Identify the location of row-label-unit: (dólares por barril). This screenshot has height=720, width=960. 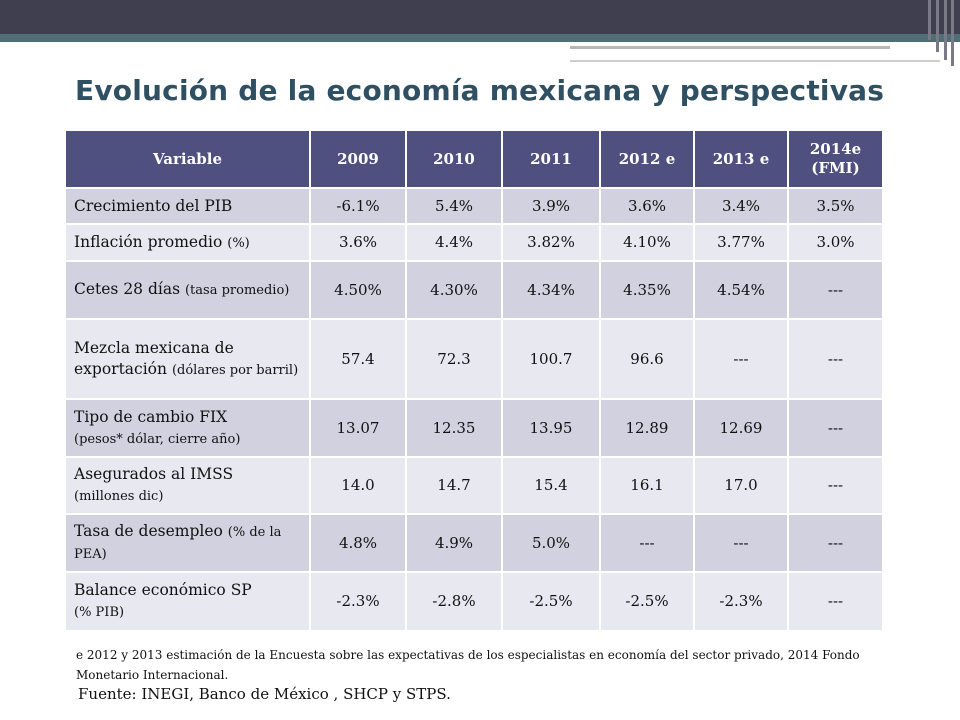
(235, 370).